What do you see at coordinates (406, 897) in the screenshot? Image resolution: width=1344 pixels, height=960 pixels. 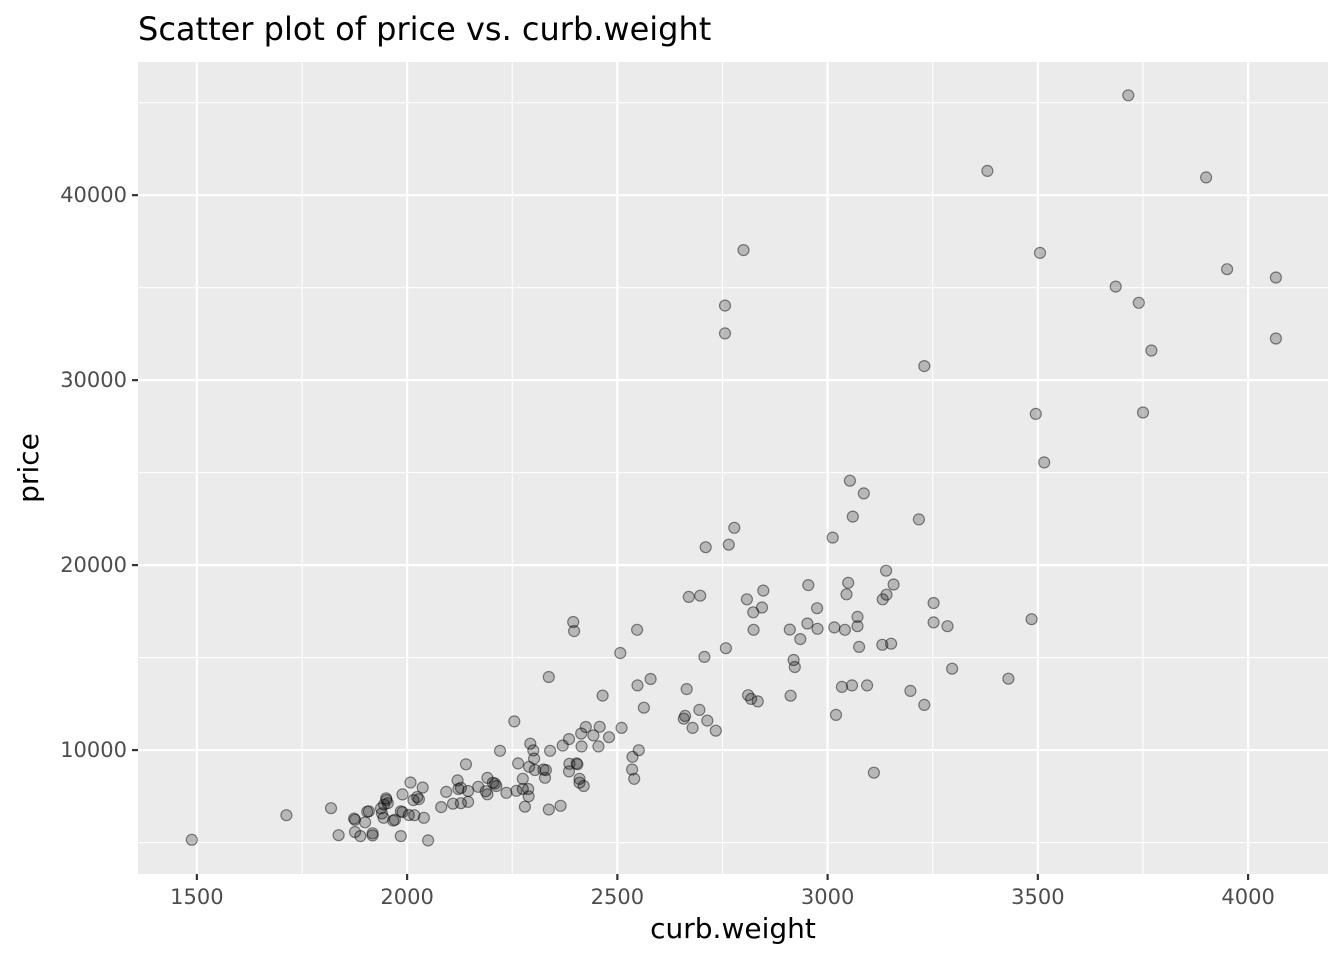 I see `x-tick-label: 2000` at bounding box center [406, 897].